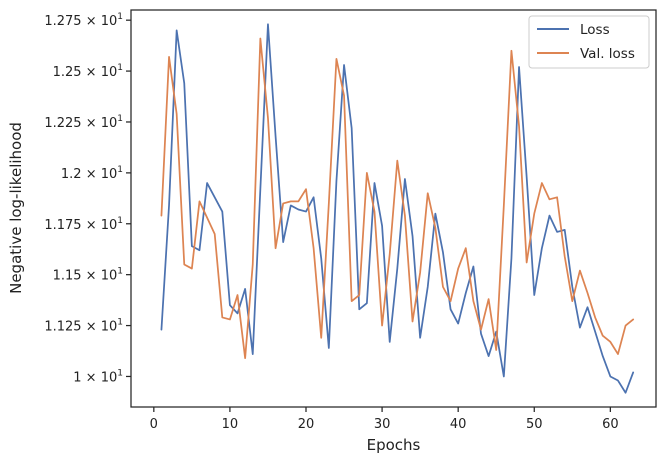 The image size is (667, 463). I want to click on x-tick-label: 20, so click(306, 424).